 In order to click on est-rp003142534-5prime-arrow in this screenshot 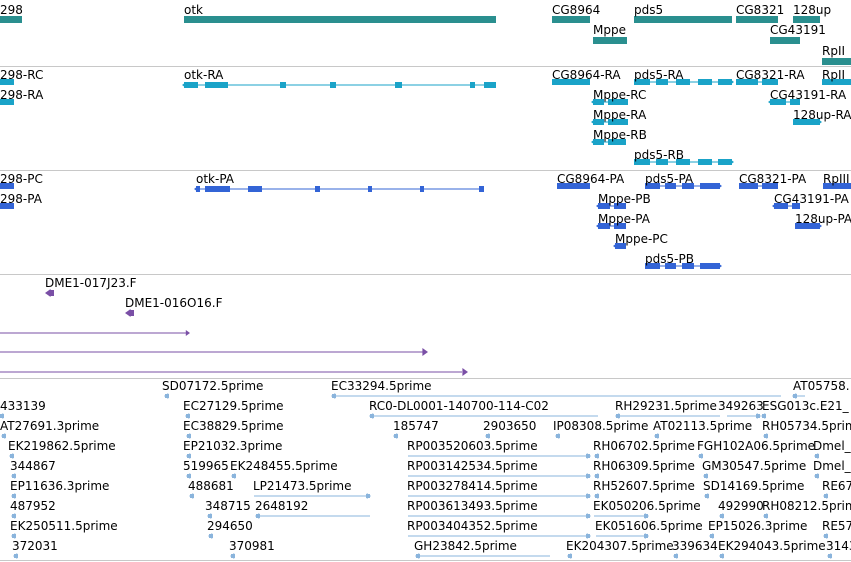, I will do `click(588, 476)`.